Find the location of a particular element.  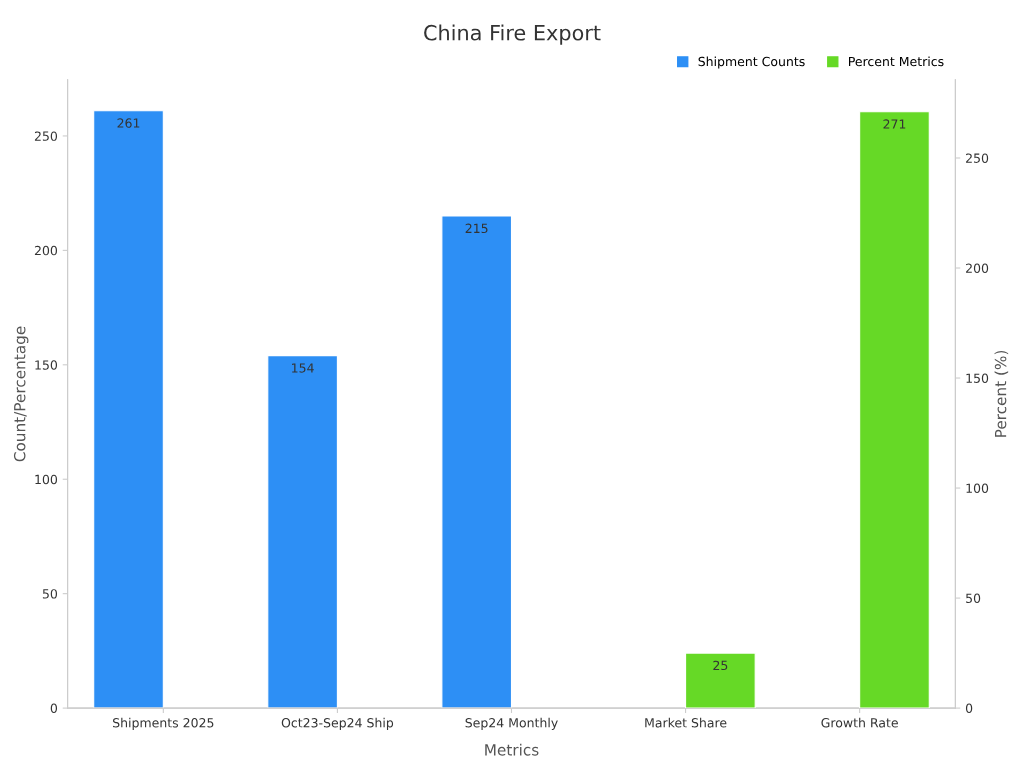

x-tick-label: Sep24 Monthly is located at coordinates (511, 723).